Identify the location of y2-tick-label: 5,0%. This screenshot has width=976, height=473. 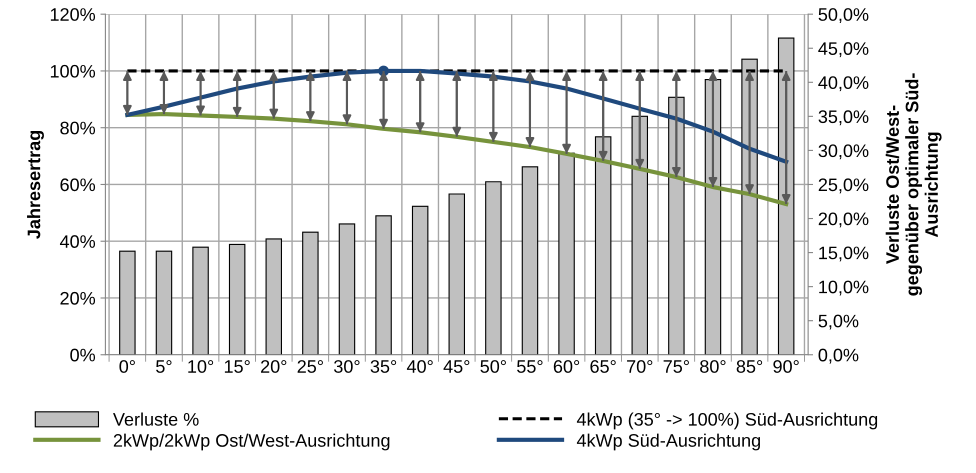
(838, 322).